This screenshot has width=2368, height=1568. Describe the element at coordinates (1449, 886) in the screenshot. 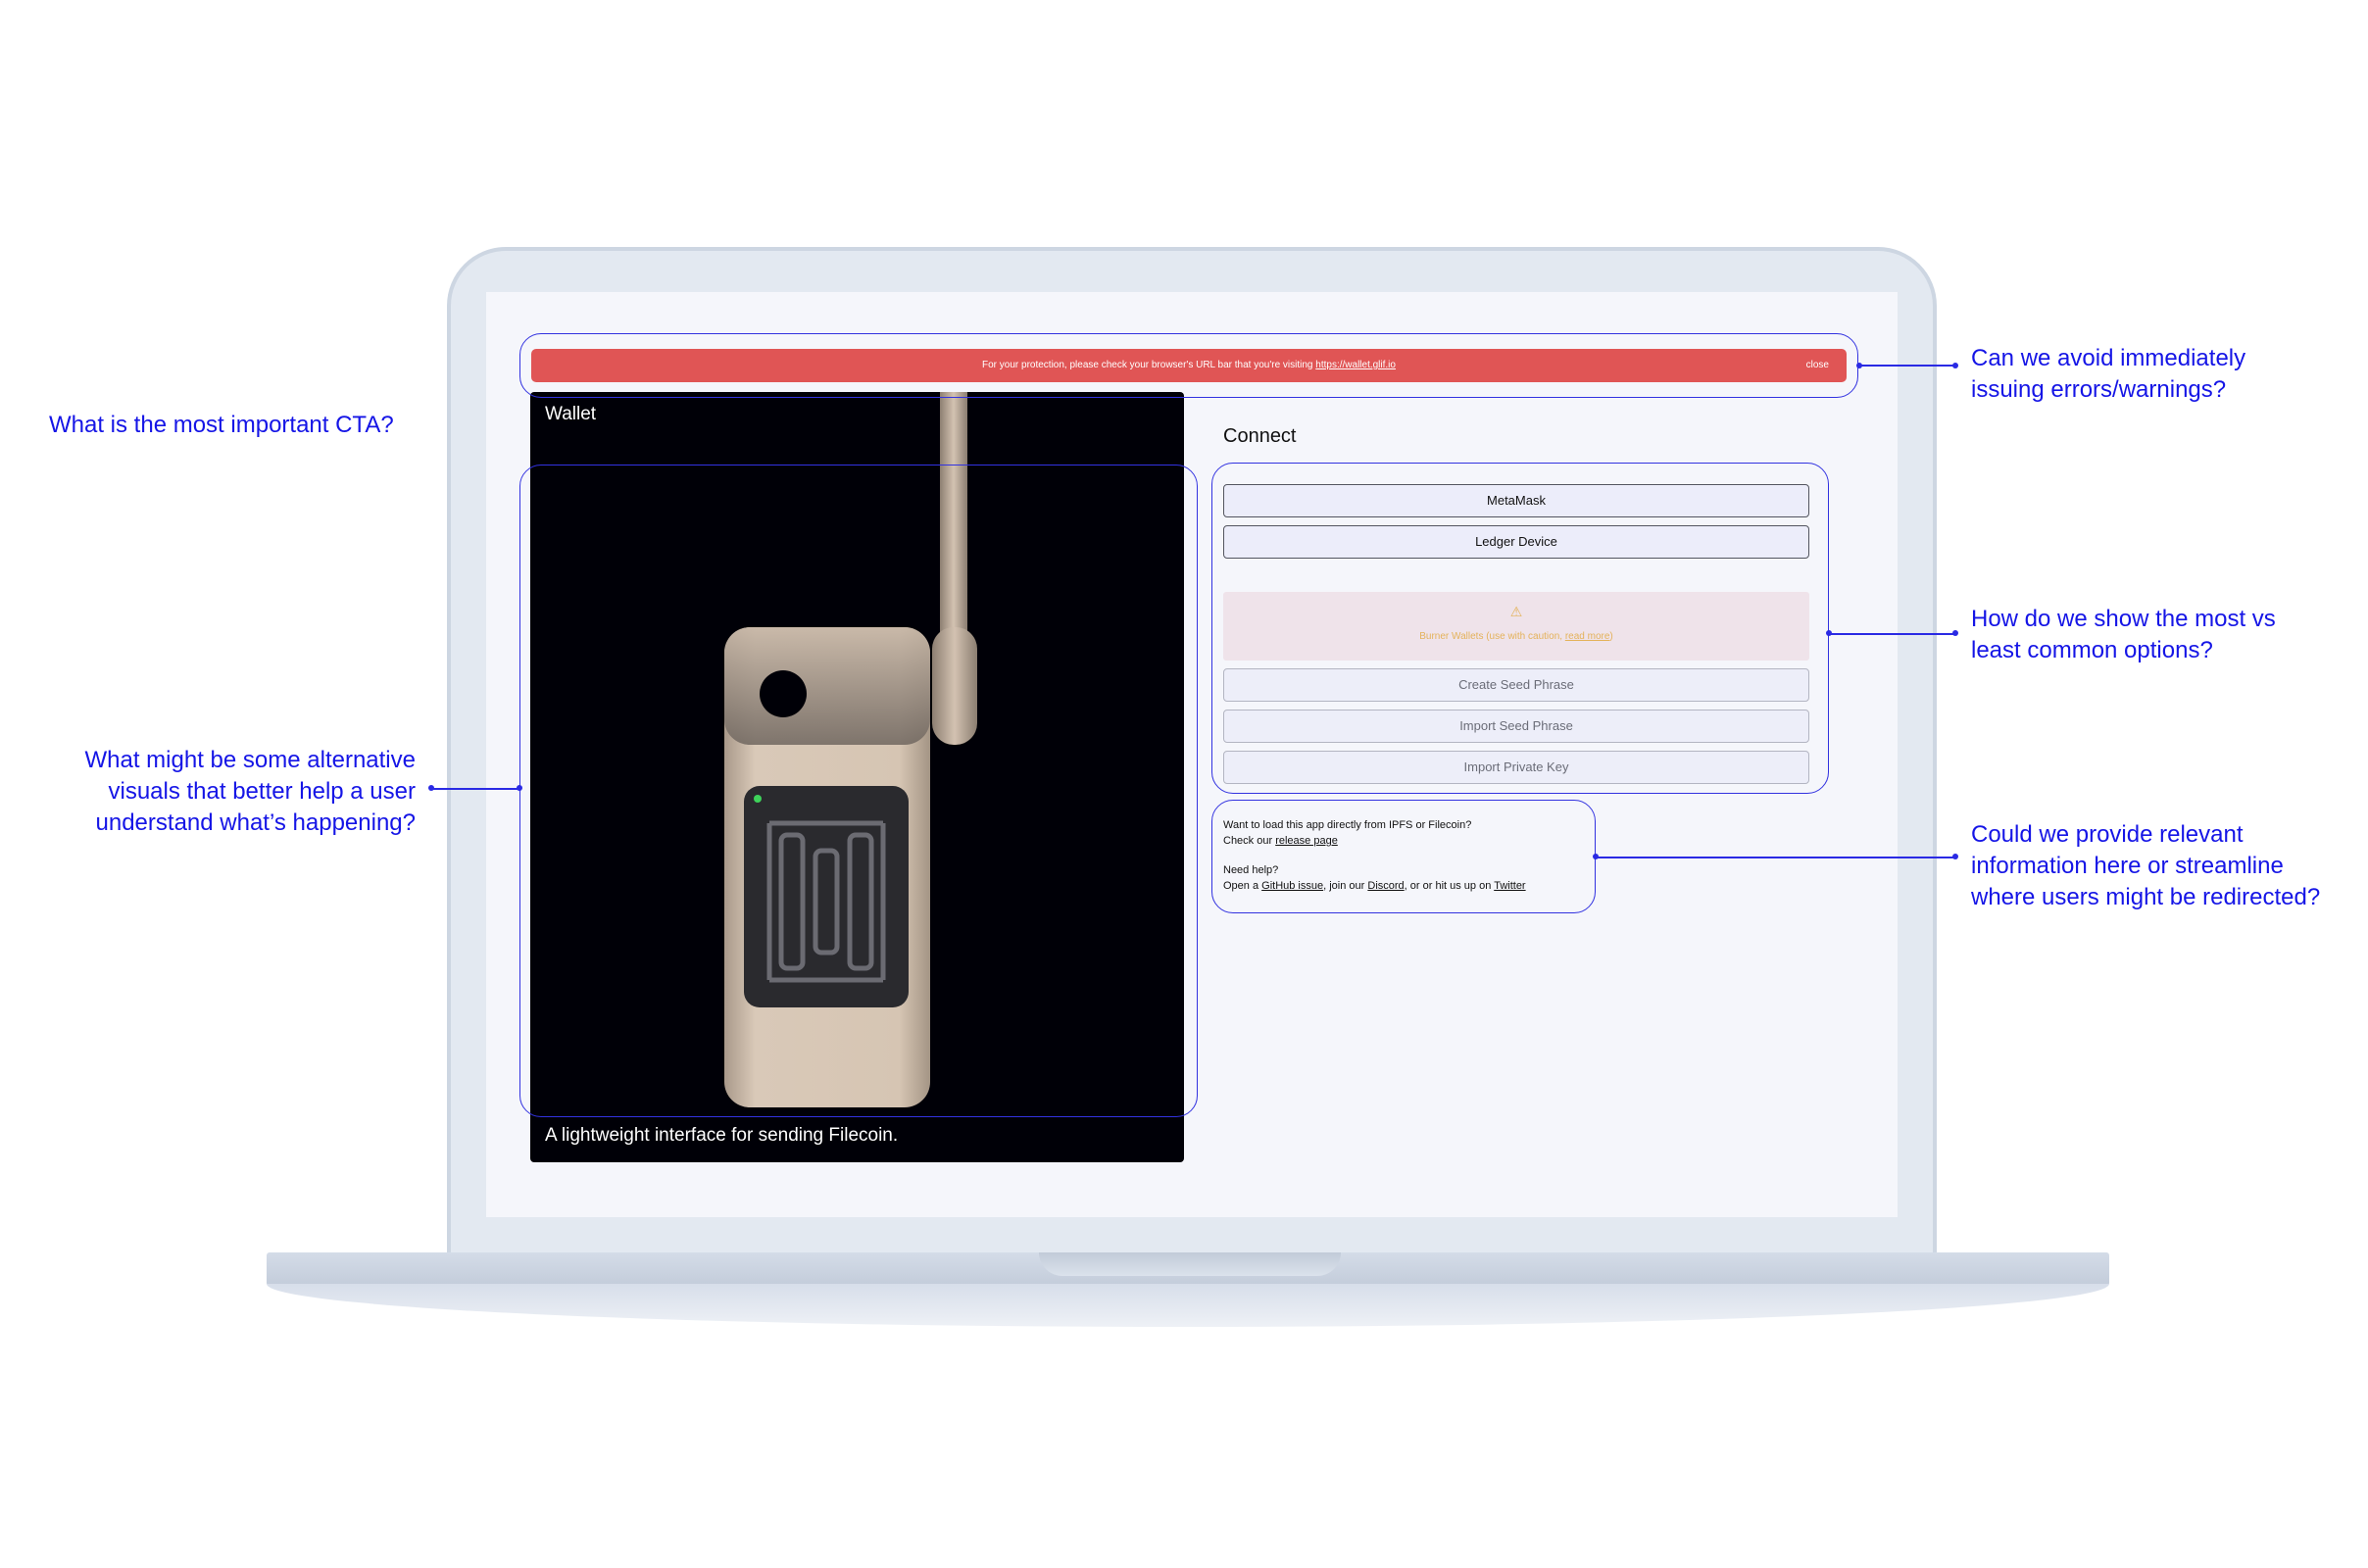

I see `help-or-text: , or or hit us up on` at that location.